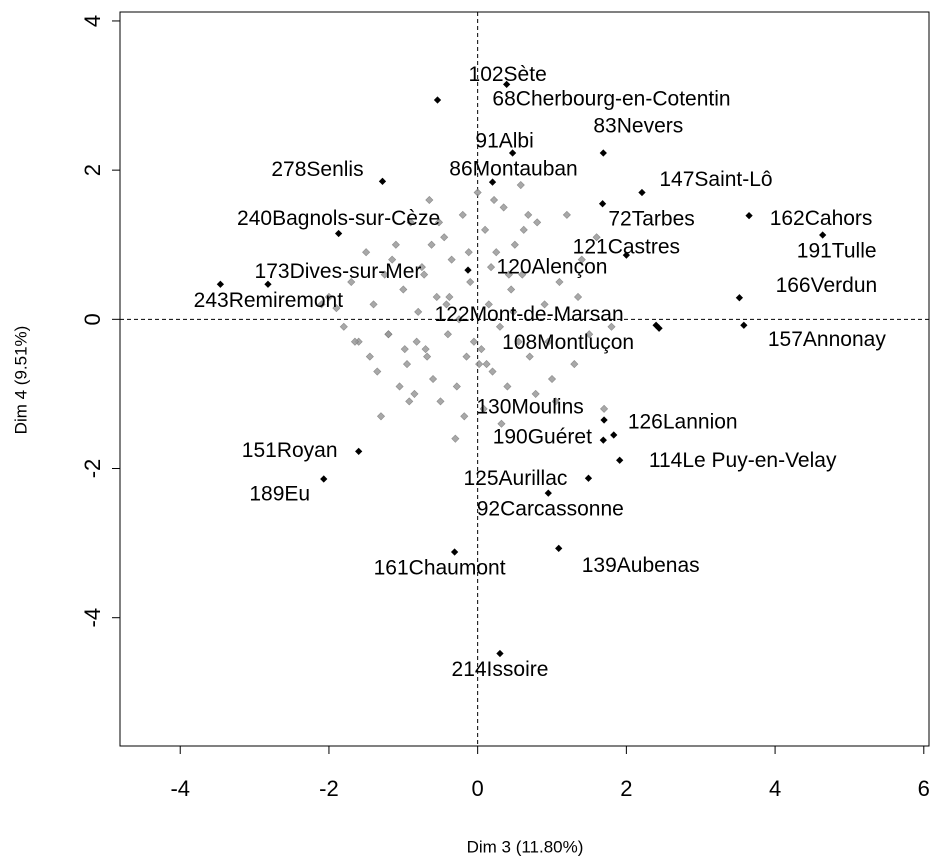 This screenshot has width=931, height=862. What do you see at coordinates (440, 568) in the screenshot?
I see `point-label: 161Chaumont` at bounding box center [440, 568].